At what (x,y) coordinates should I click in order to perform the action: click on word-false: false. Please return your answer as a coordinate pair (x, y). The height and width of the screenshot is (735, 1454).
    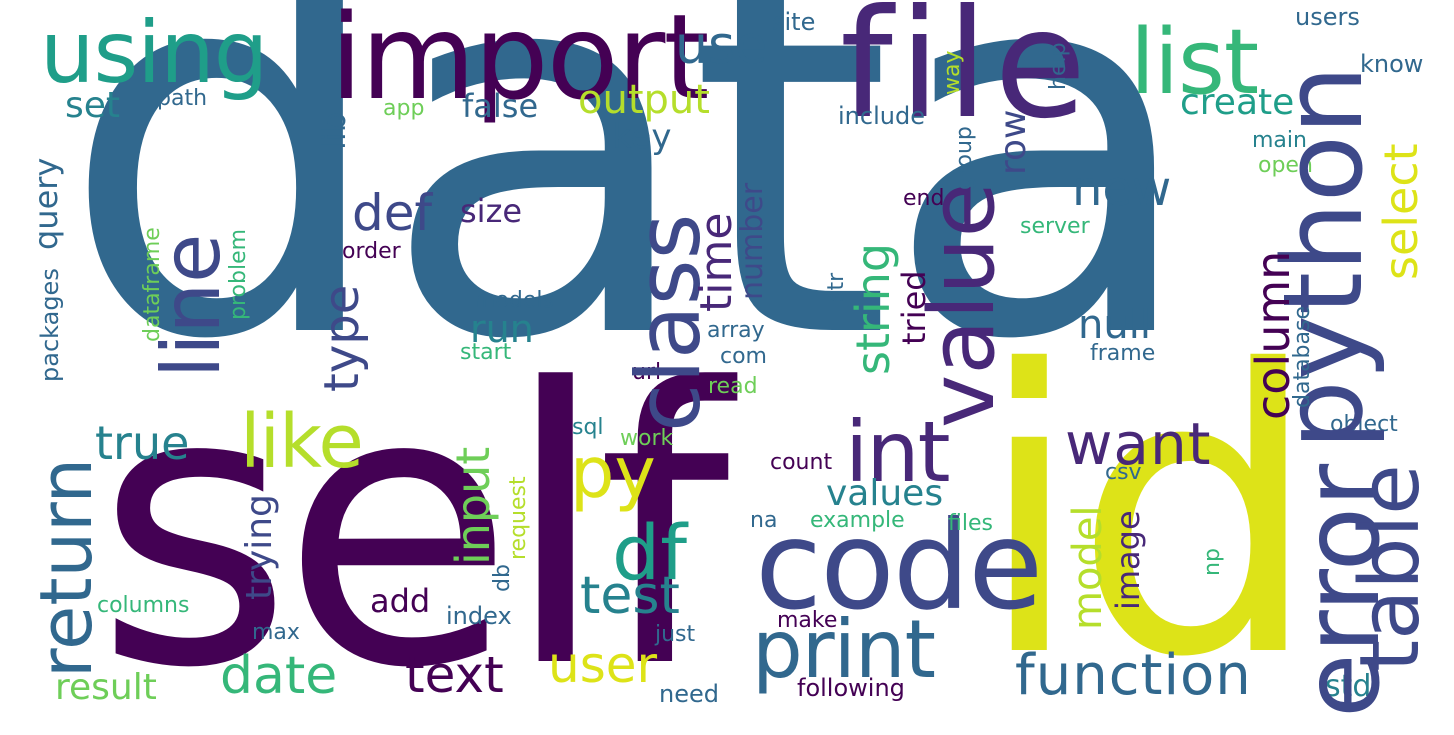
    Looking at the image, I should click on (500, 106).